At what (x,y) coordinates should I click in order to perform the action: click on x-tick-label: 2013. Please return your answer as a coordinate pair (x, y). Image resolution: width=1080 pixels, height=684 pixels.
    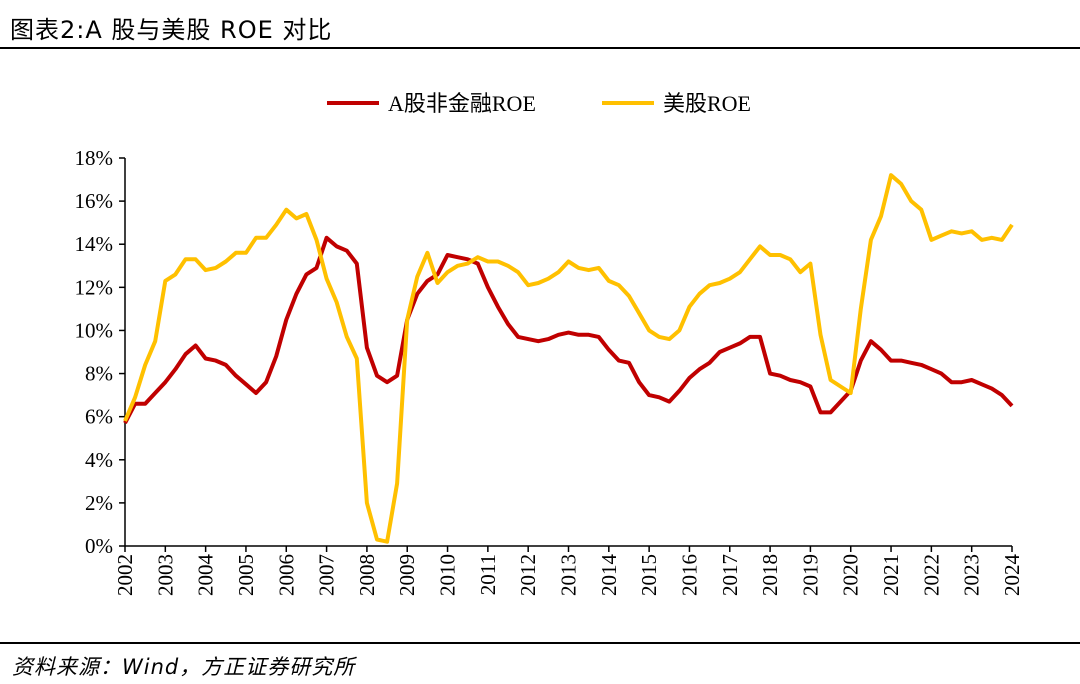
    Looking at the image, I should click on (569, 575).